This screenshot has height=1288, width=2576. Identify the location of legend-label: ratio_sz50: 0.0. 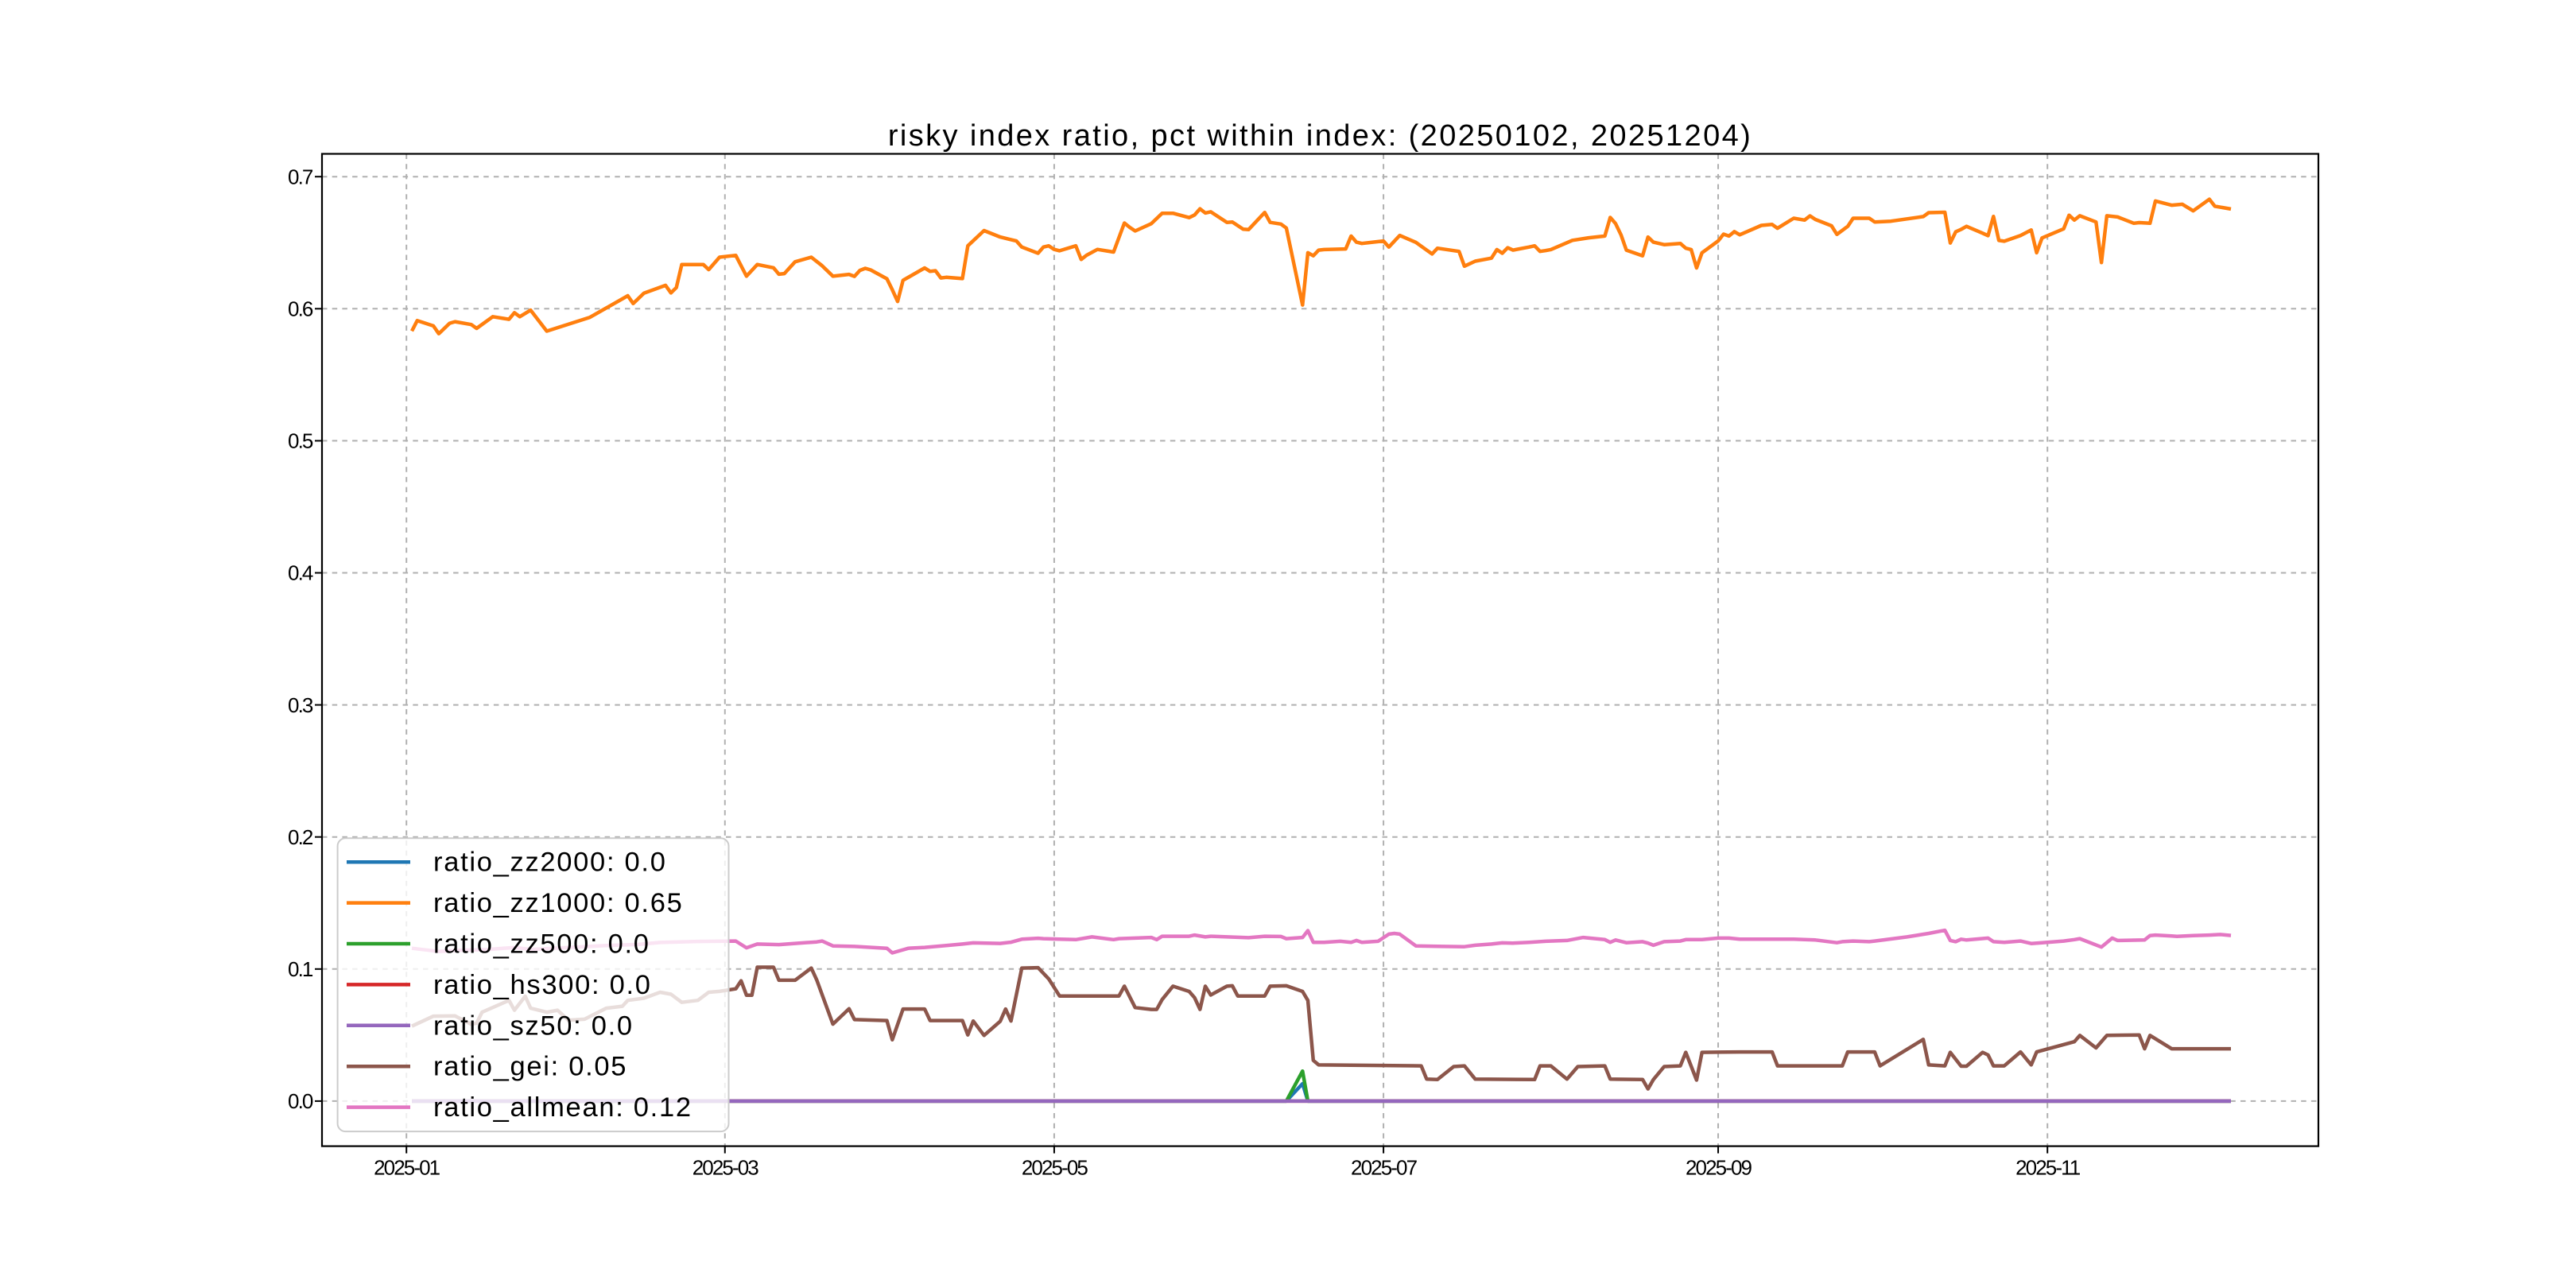
(533, 1026).